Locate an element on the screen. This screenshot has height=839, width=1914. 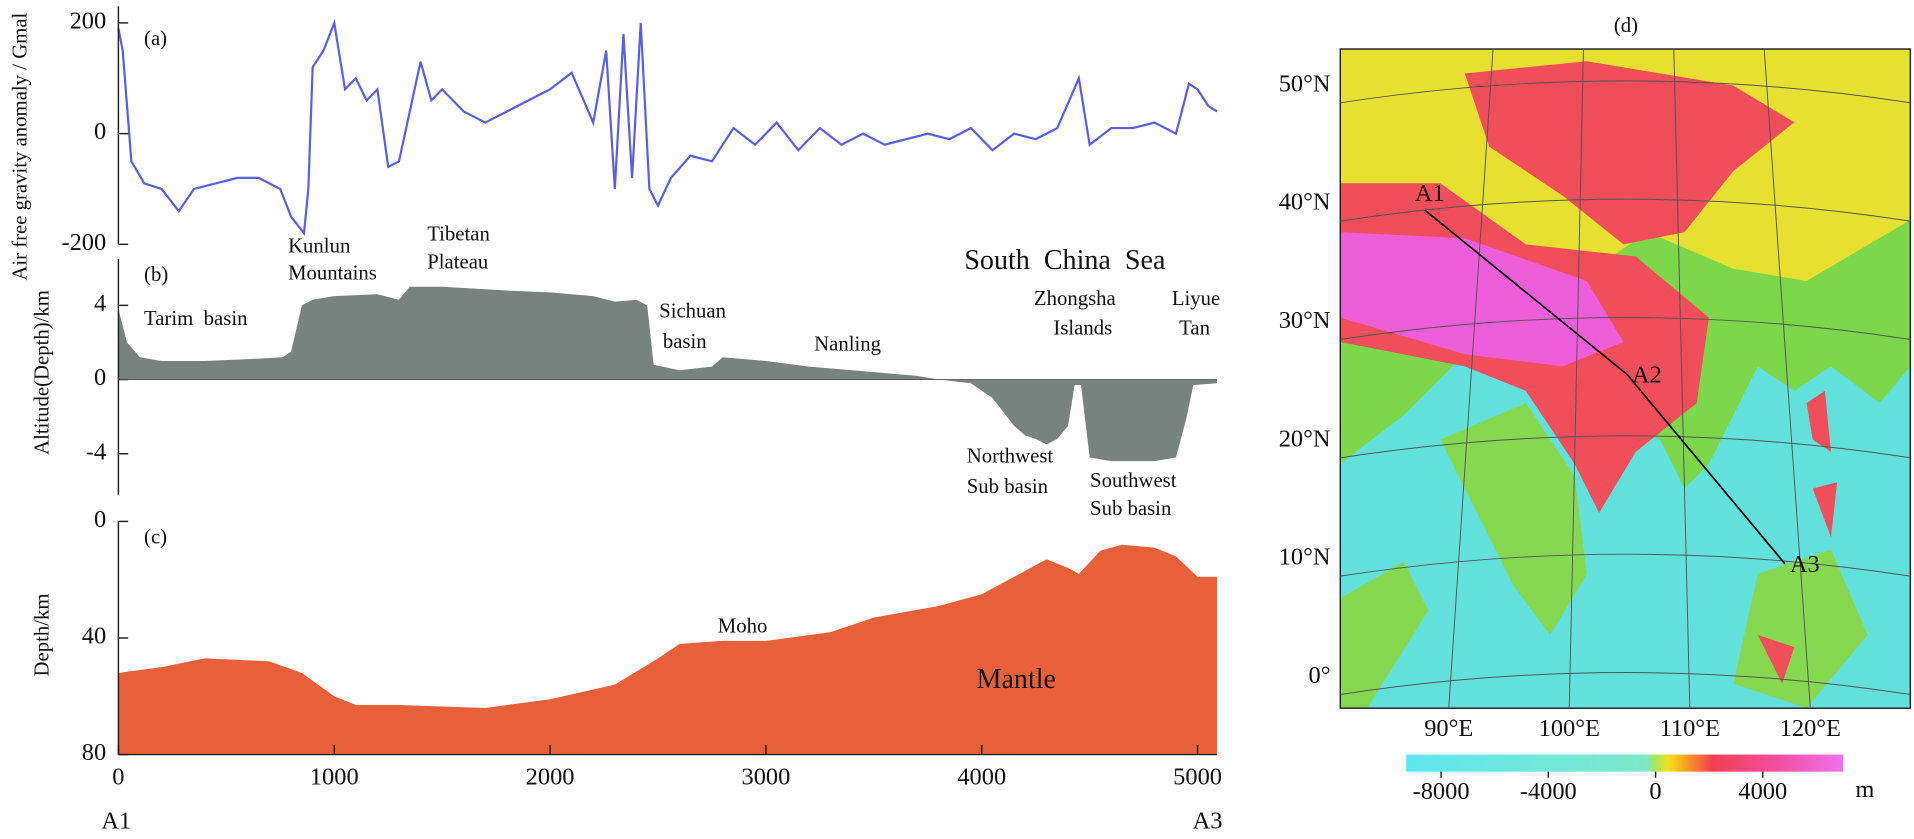
annotation: Southwest is located at coordinates (1133, 481).